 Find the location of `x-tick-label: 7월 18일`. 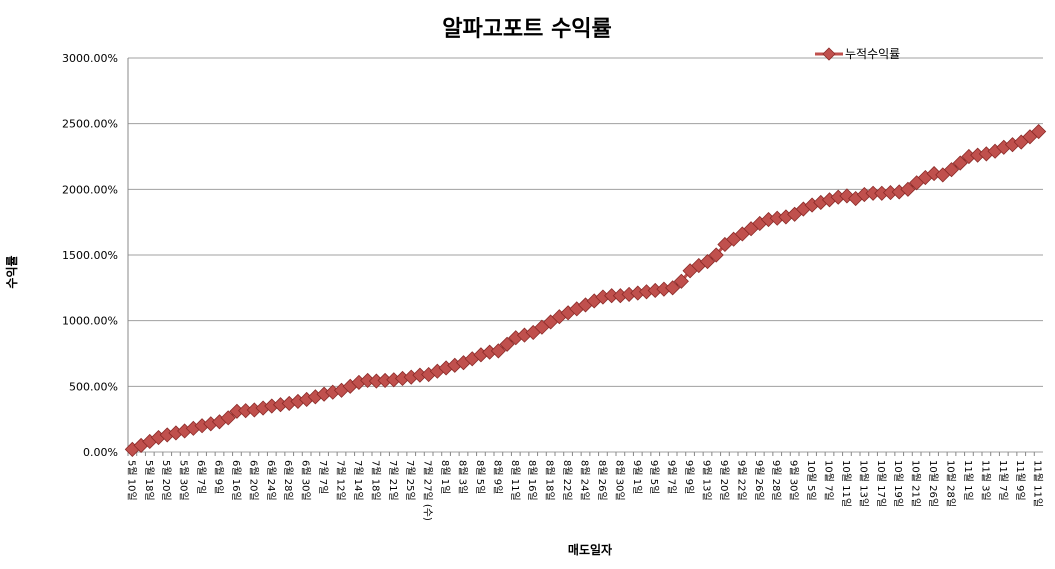

x-tick-label: 7월 18일 is located at coordinates (375, 480).